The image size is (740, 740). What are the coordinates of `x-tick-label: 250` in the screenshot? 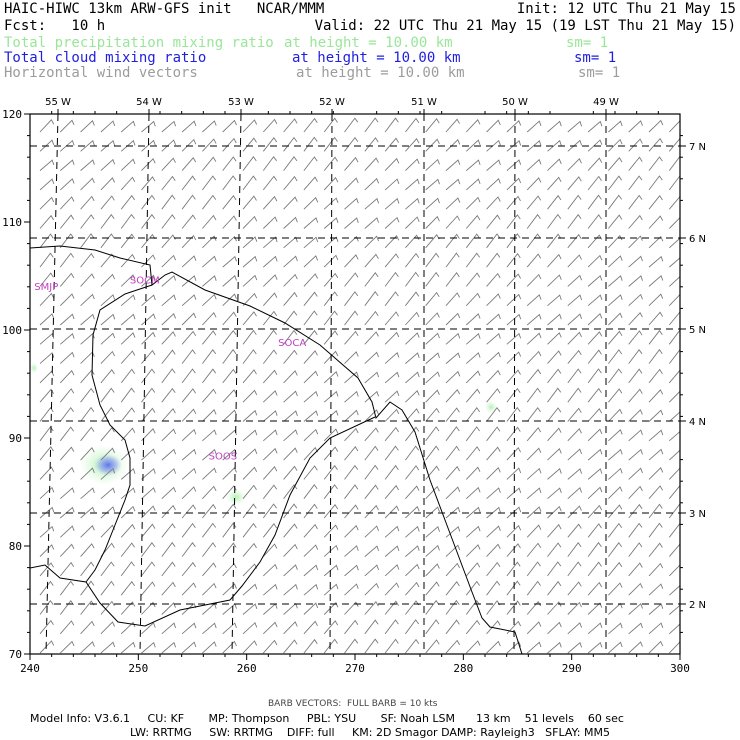 It's located at (138, 668).